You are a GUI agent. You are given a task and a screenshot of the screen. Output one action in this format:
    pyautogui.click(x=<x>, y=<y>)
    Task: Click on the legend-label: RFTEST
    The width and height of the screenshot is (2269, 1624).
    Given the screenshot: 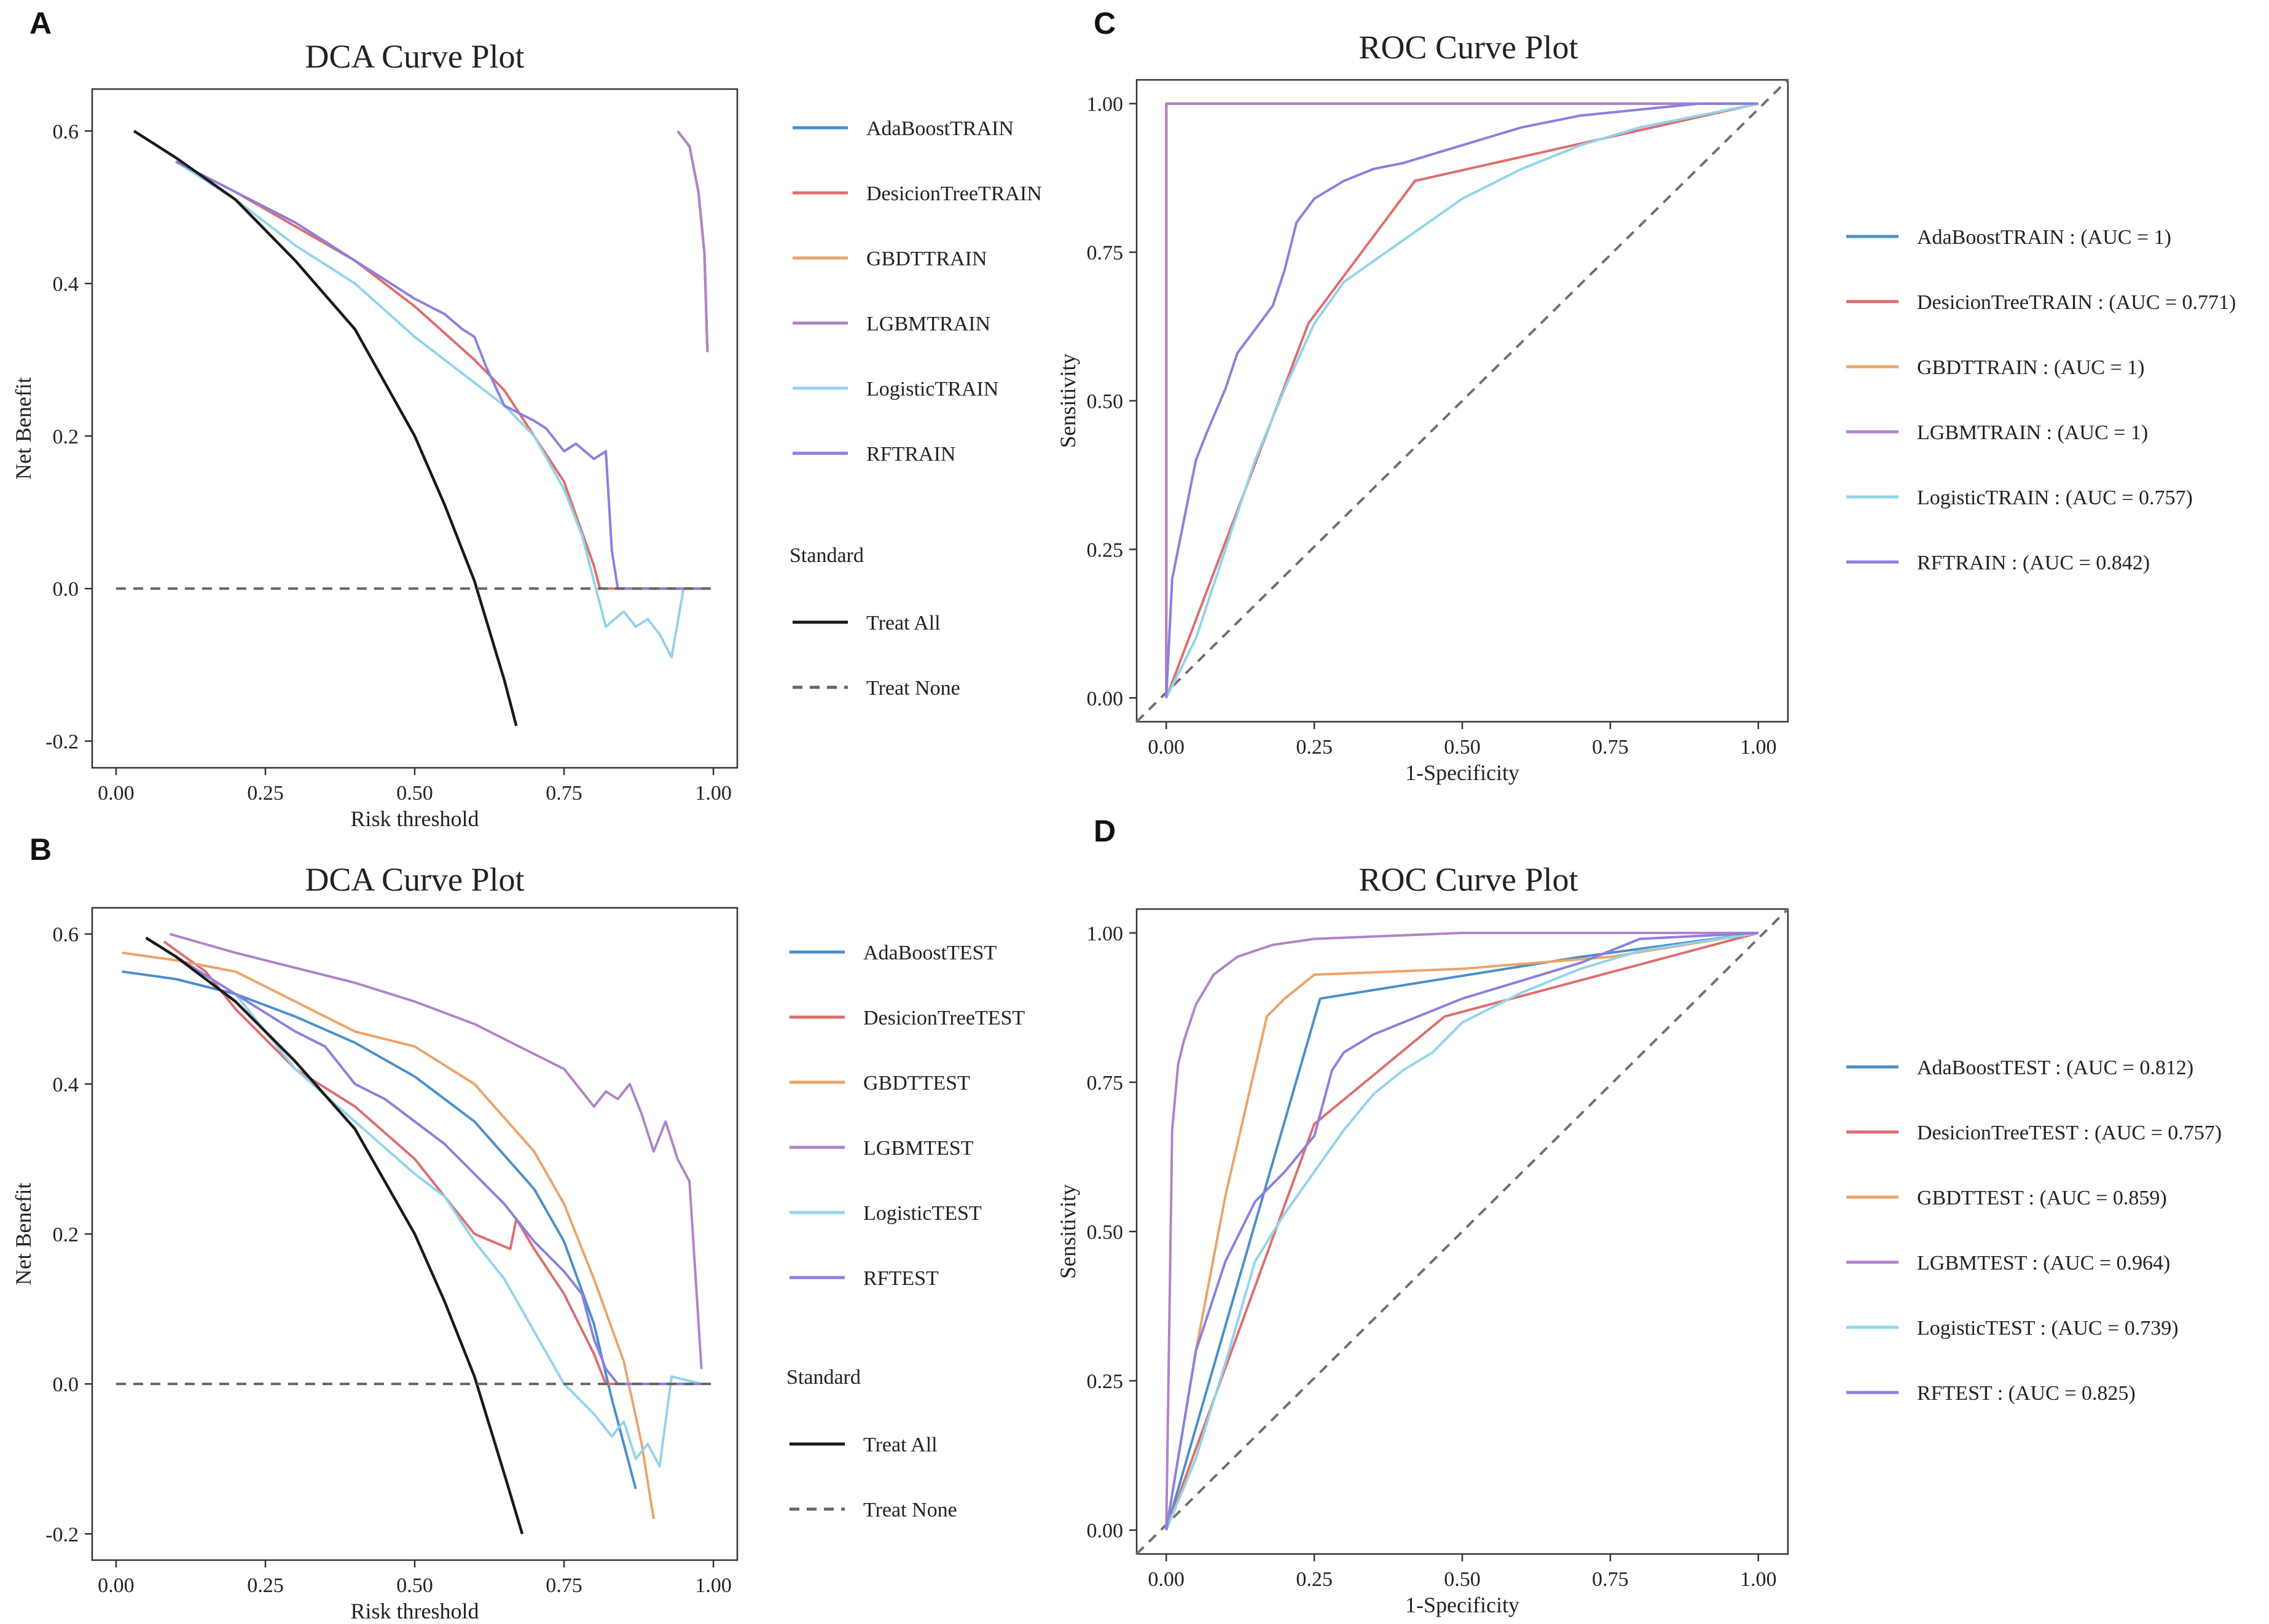 What is the action you would take?
    pyautogui.click(x=901, y=1279)
    